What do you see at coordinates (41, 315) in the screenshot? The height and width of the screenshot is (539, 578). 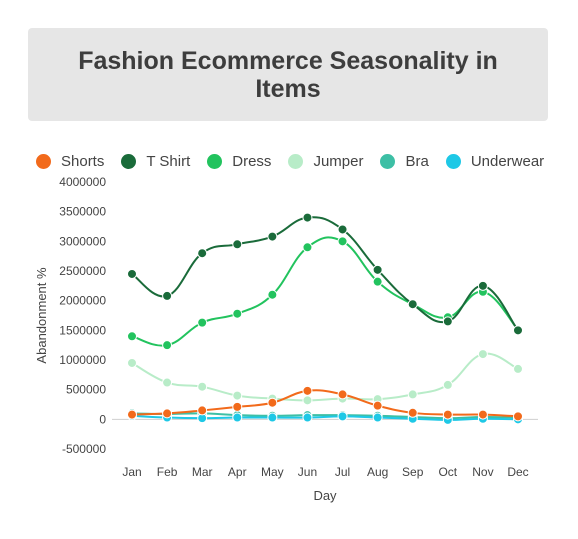 I see `y-axis-title: Abandonment %` at bounding box center [41, 315].